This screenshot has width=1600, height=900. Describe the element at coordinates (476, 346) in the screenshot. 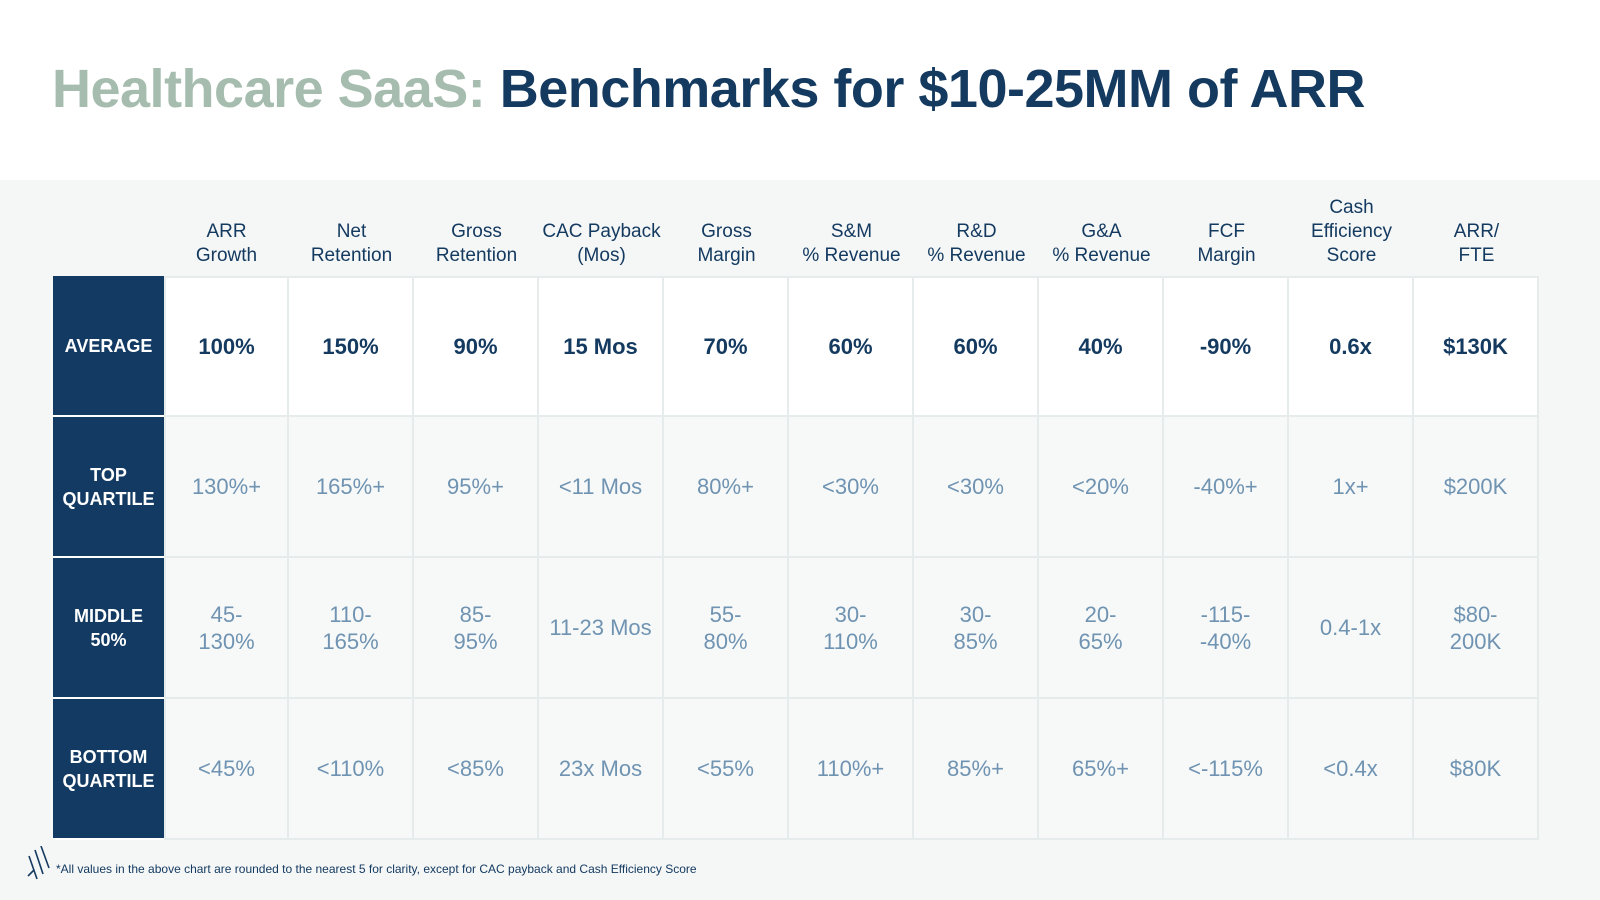

I see `table-cell: 90%` at that location.